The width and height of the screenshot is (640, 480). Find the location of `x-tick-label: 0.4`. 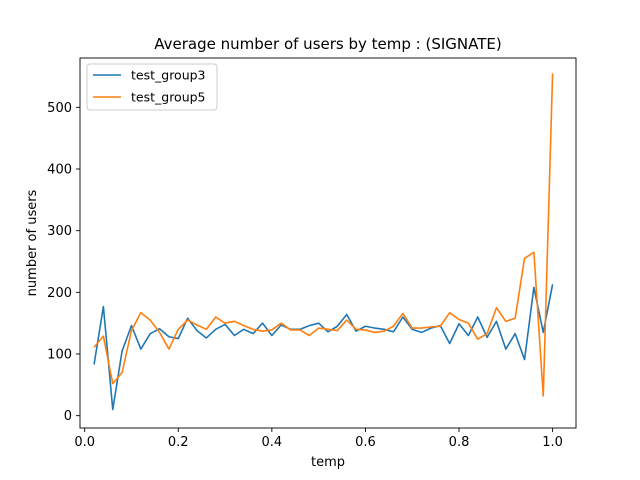

x-tick-label: 0.4 is located at coordinates (272, 442).